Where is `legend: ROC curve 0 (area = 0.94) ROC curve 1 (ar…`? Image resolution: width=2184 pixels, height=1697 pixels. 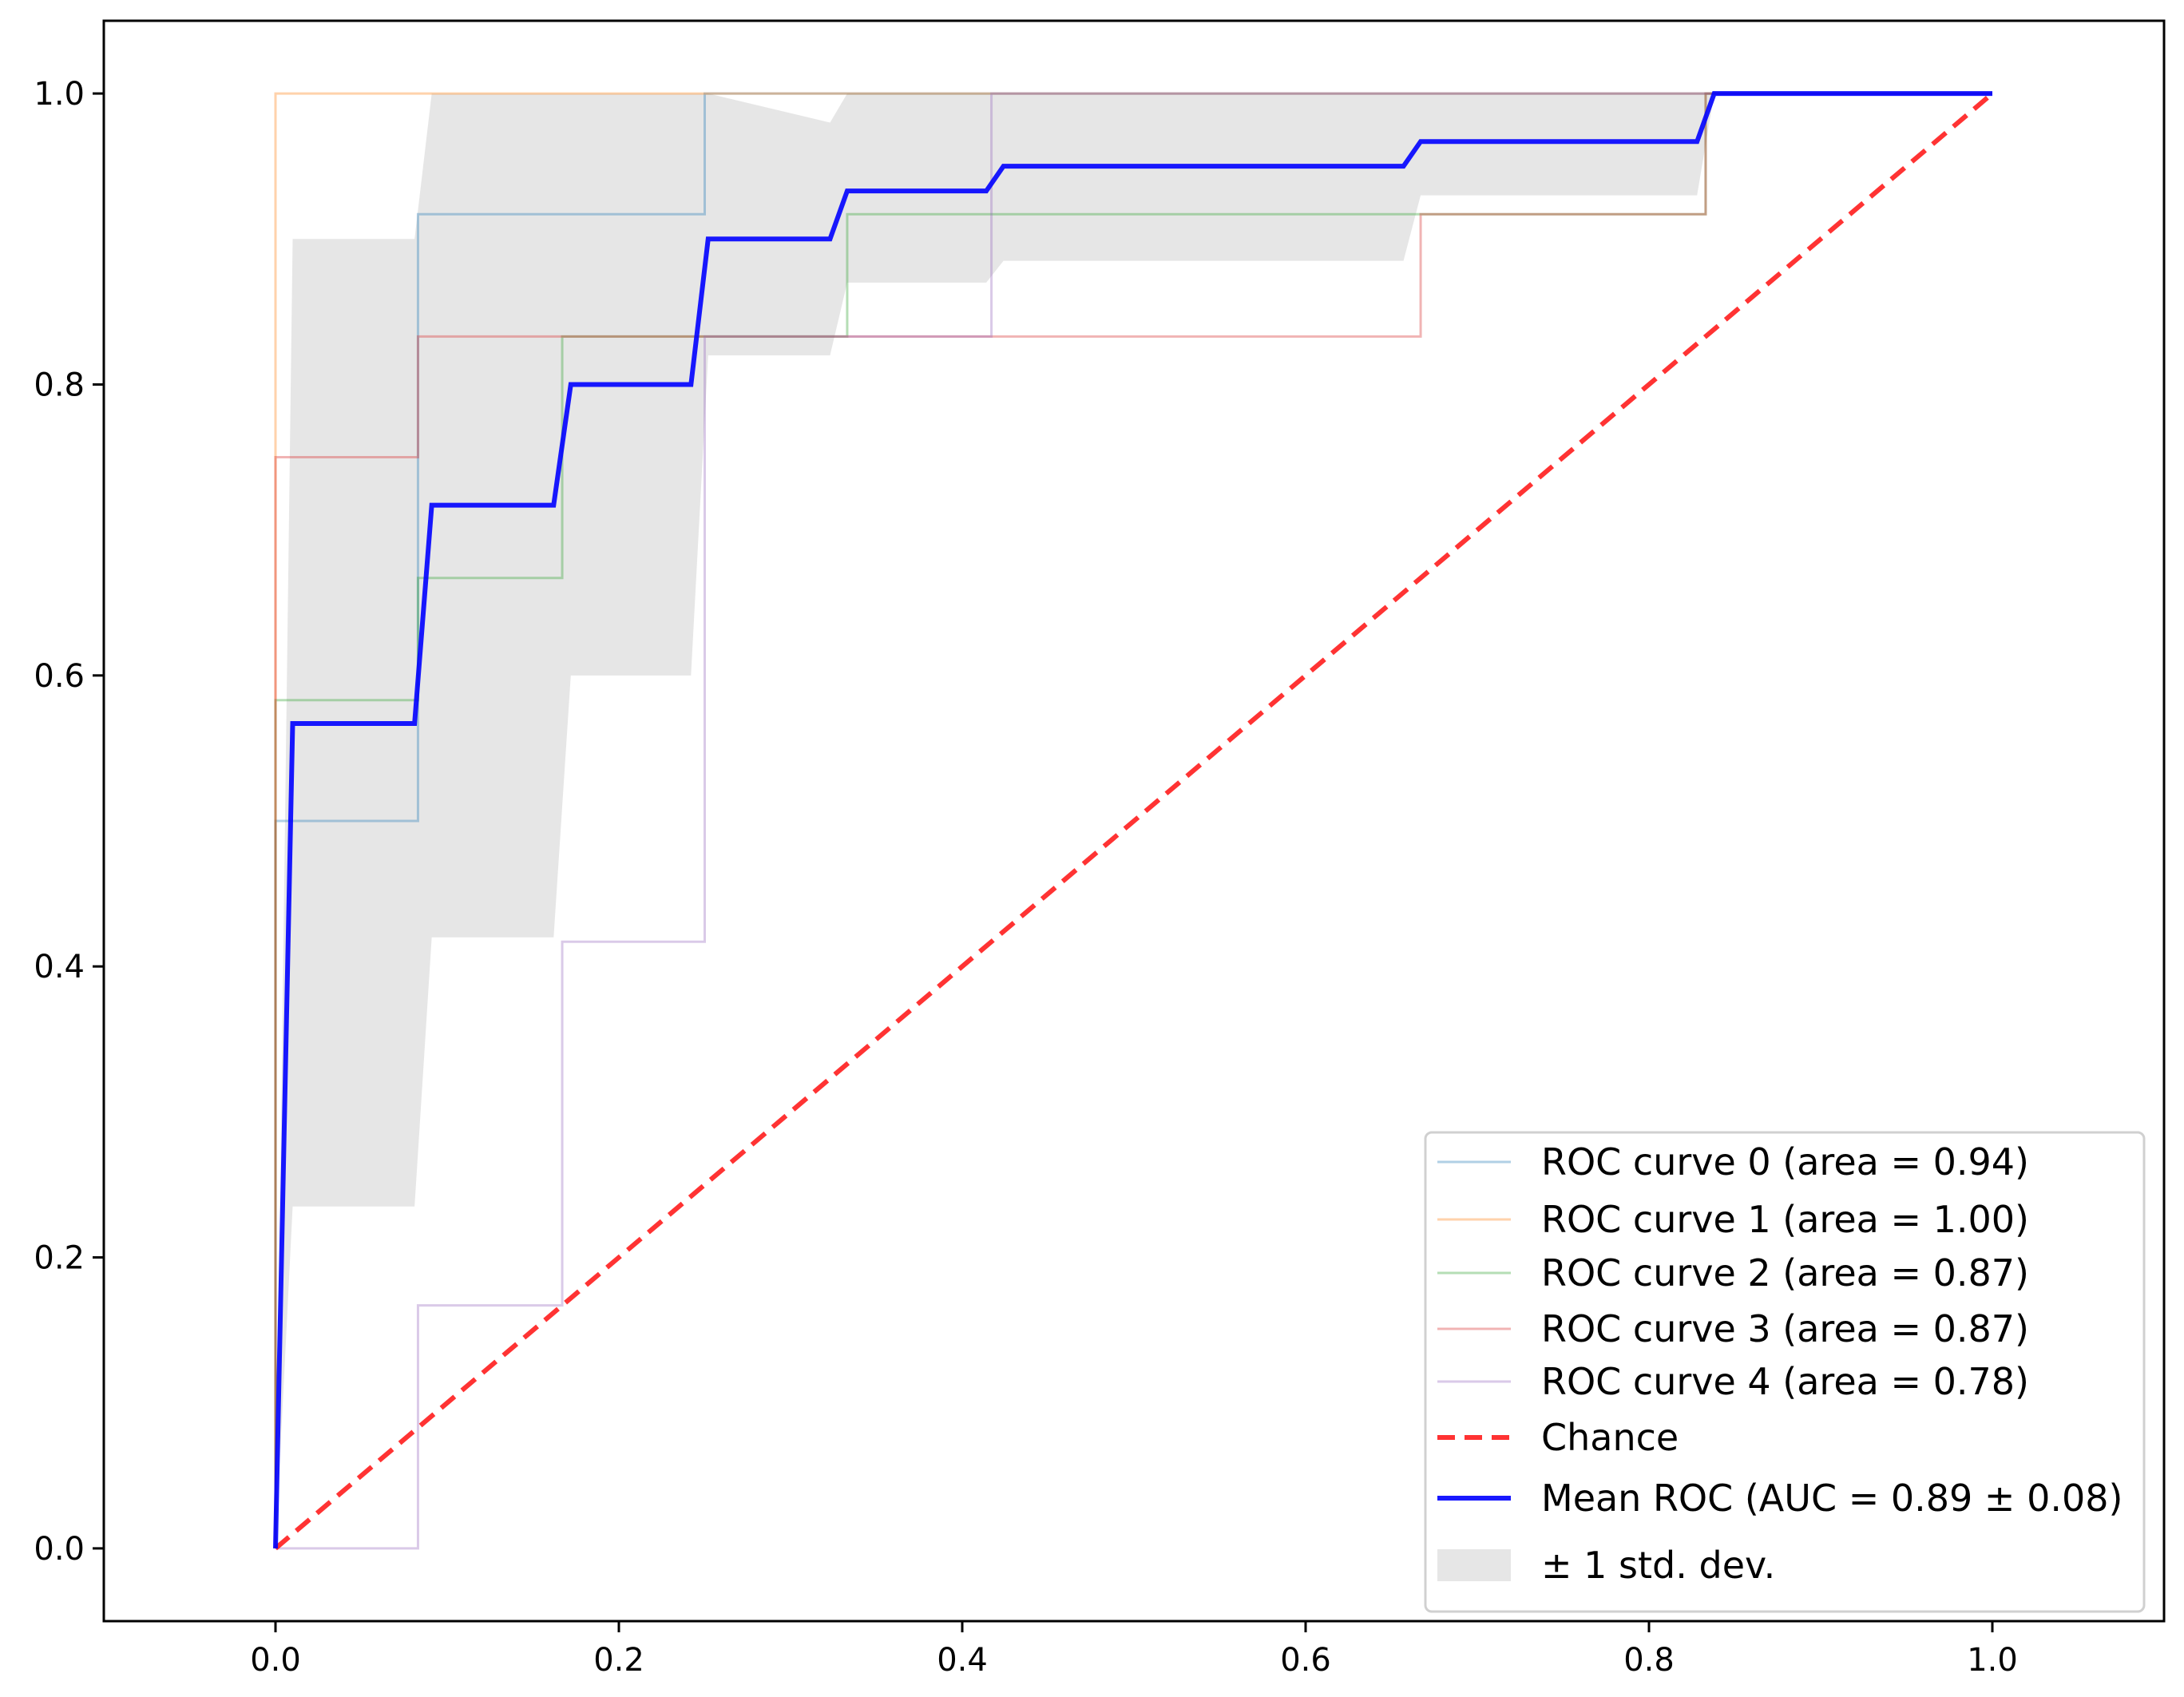
legend: ROC curve 0 (area = 0.94) ROC curve 1 (ar… is located at coordinates (1785, 1372).